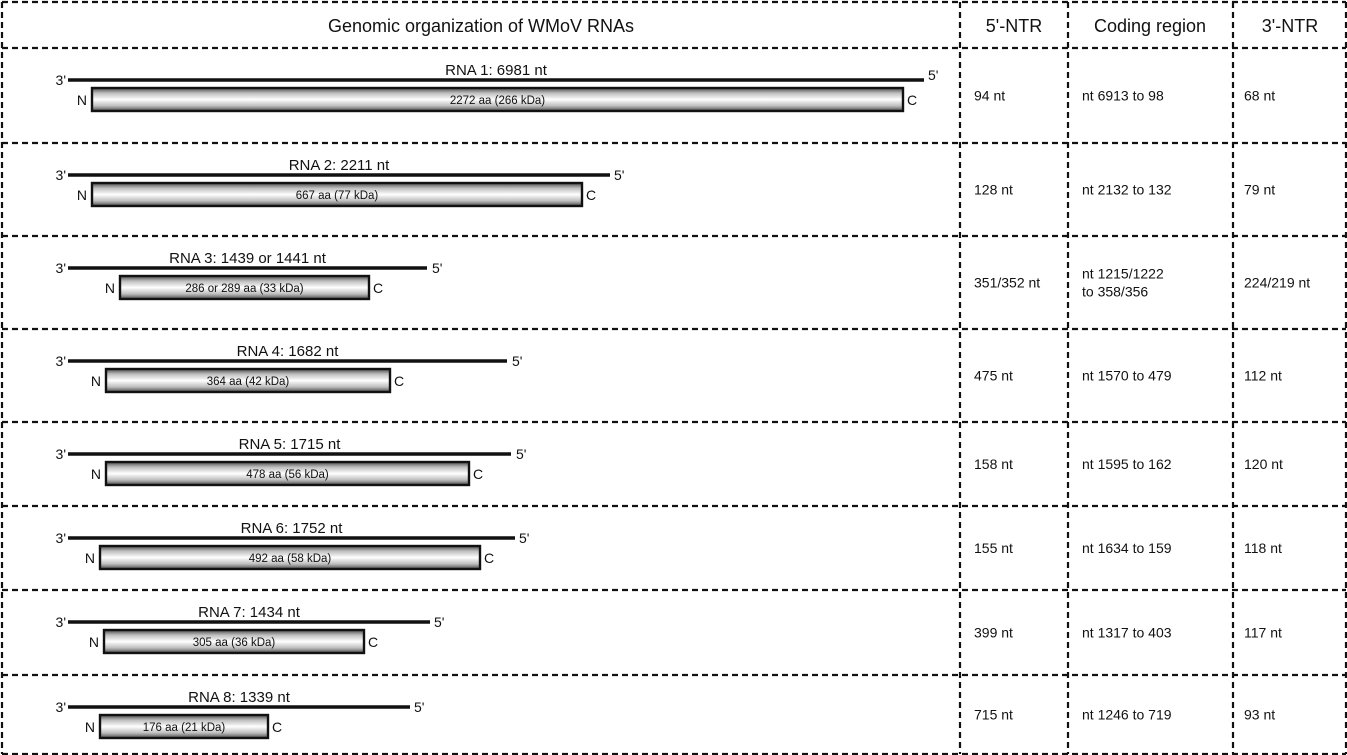 Image resolution: width=1347 pixels, height=755 pixels. I want to click on protein-size-label: 492 aa (58 kDa), so click(290, 559).